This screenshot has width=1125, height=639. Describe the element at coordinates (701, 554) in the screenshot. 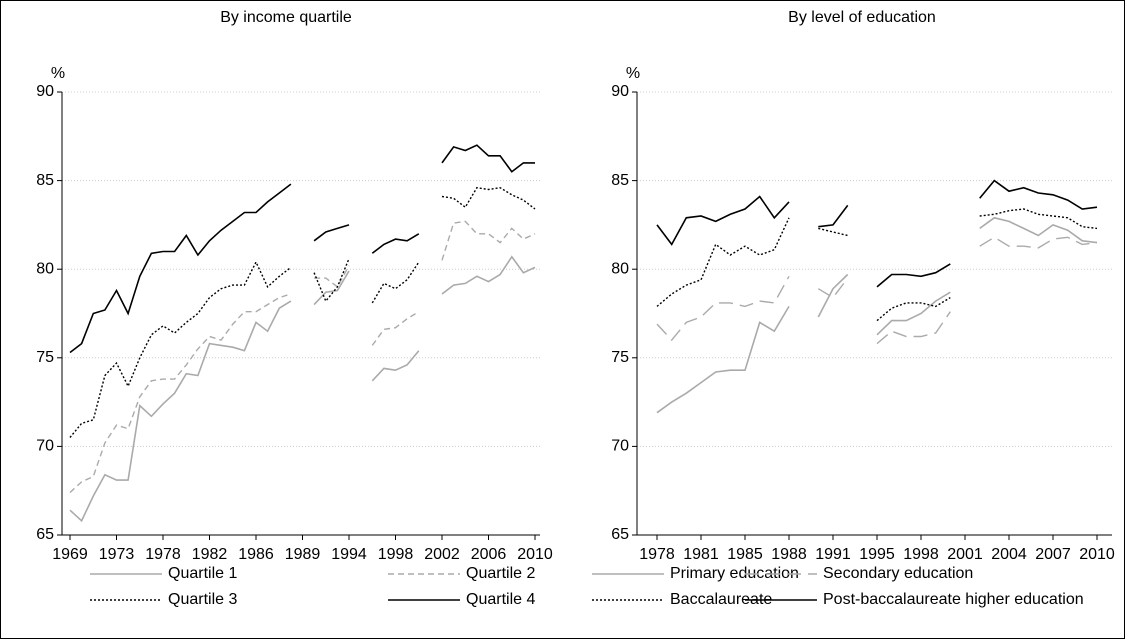

I see `x-tick-label: 1981` at that location.